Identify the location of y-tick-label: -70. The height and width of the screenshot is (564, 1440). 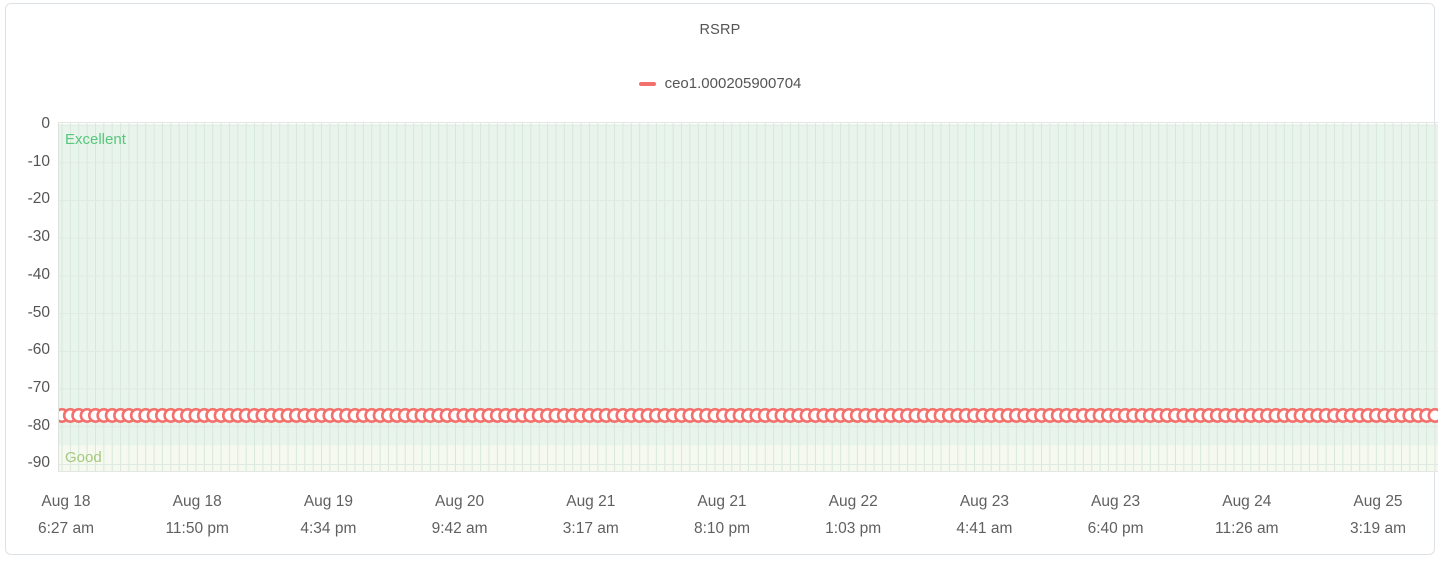
(38, 388).